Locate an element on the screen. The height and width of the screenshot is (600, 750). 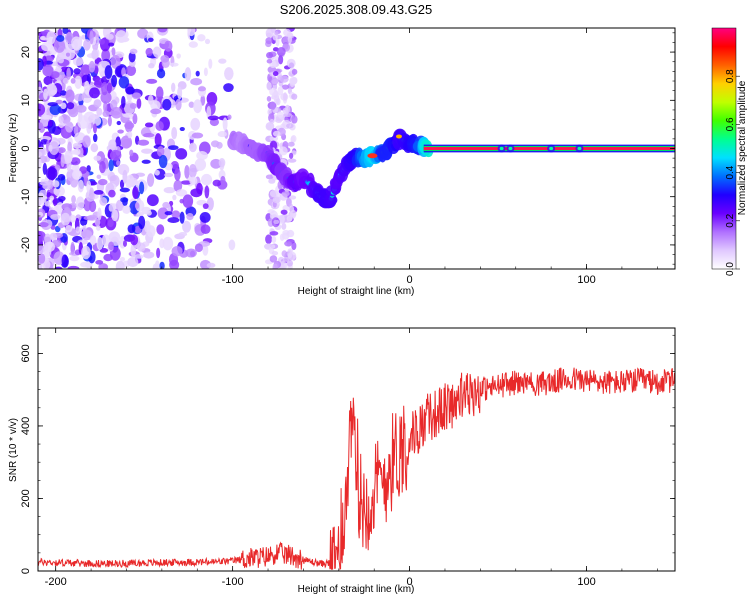
colorbar-ticks: 0.0 0.2 0.4 0.6 0.8 is located at coordinates (732, 172).